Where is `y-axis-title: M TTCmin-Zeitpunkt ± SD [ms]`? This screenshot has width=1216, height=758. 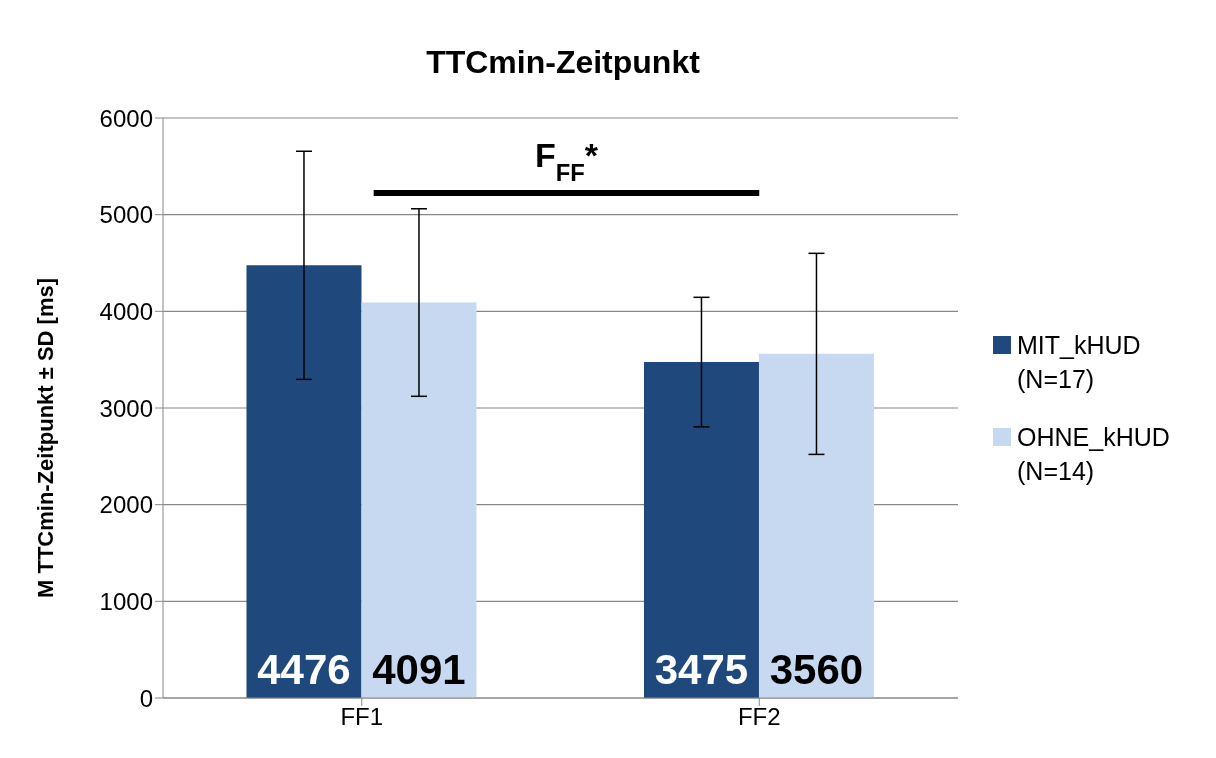 y-axis-title: M TTCmin-Zeitpunkt ± SD [ms] is located at coordinates (45, 437).